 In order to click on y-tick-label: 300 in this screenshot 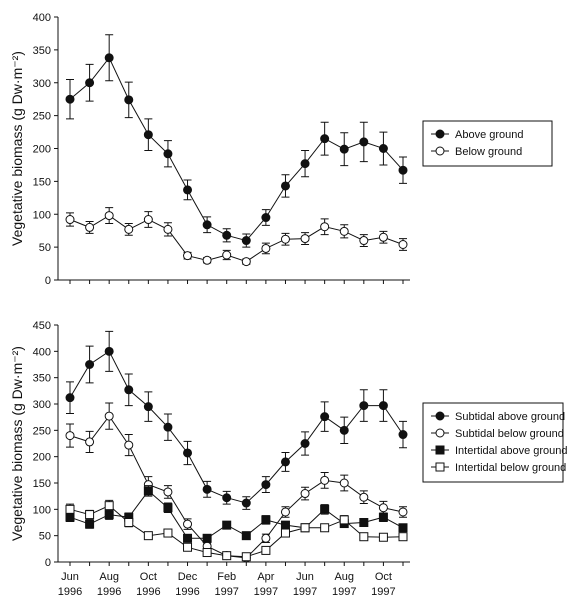, I will do `click(42, 405)`.